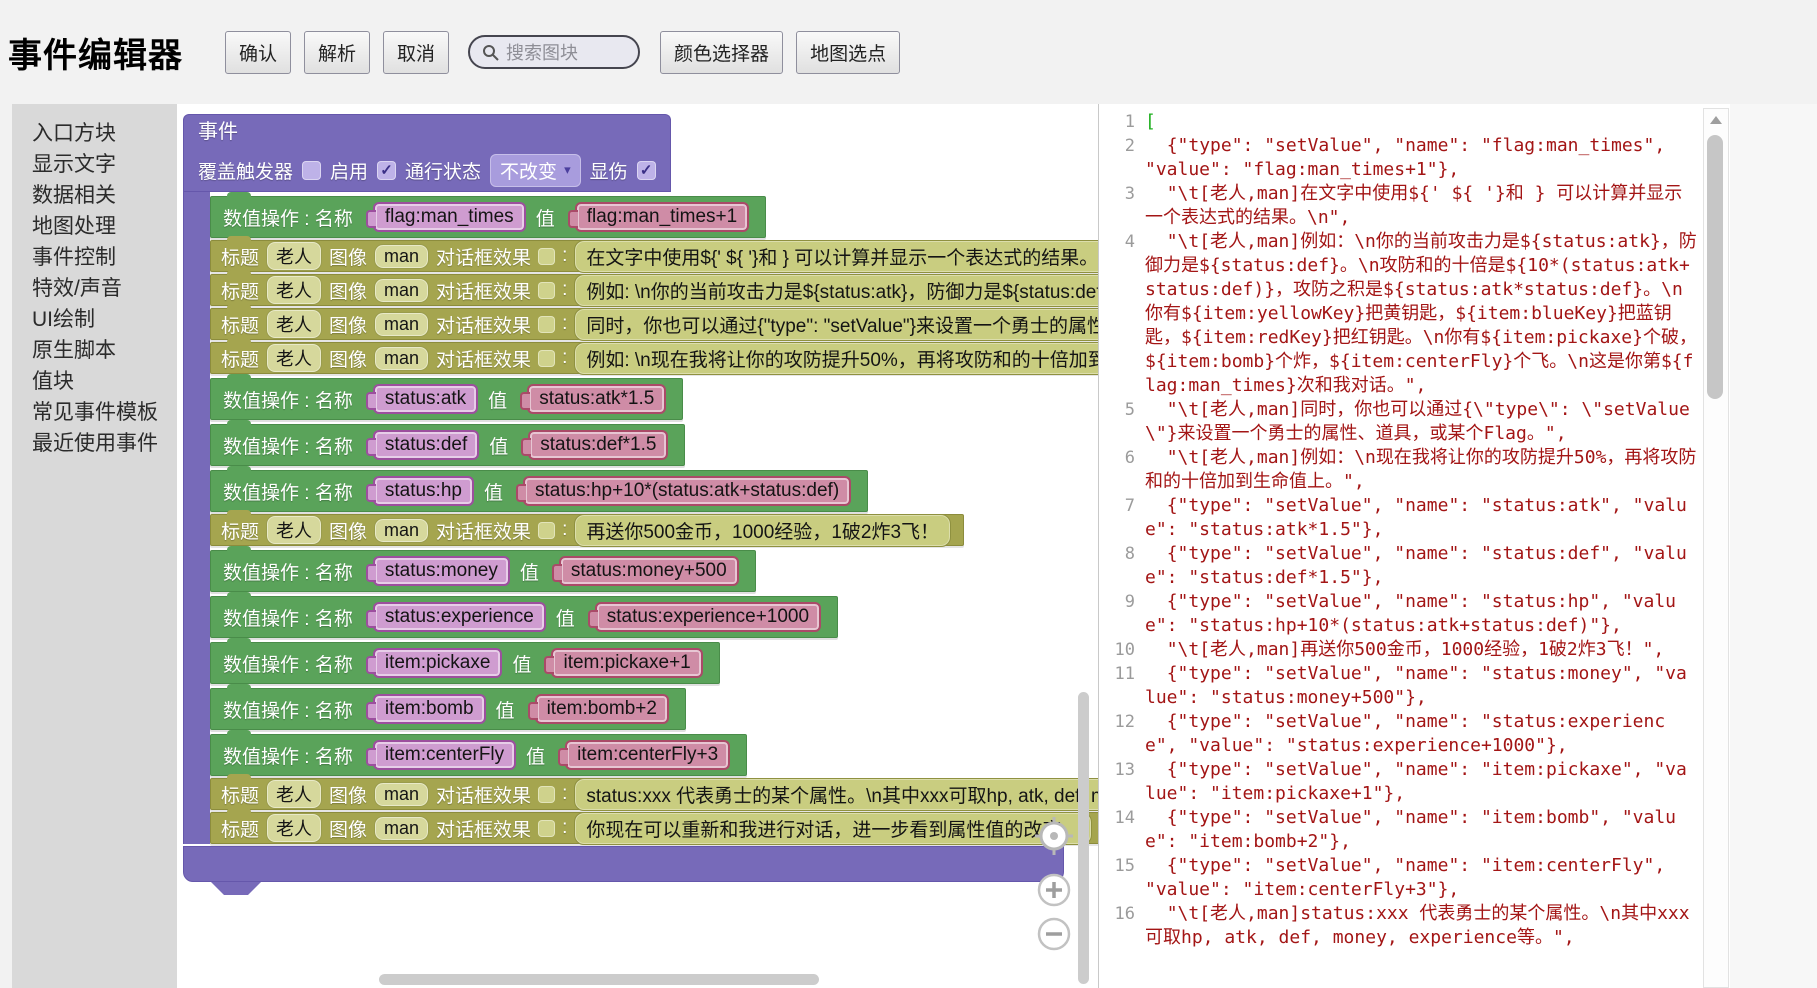  What do you see at coordinates (422, 399) in the screenshot?
I see `name-field: status:atk` at bounding box center [422, 399].